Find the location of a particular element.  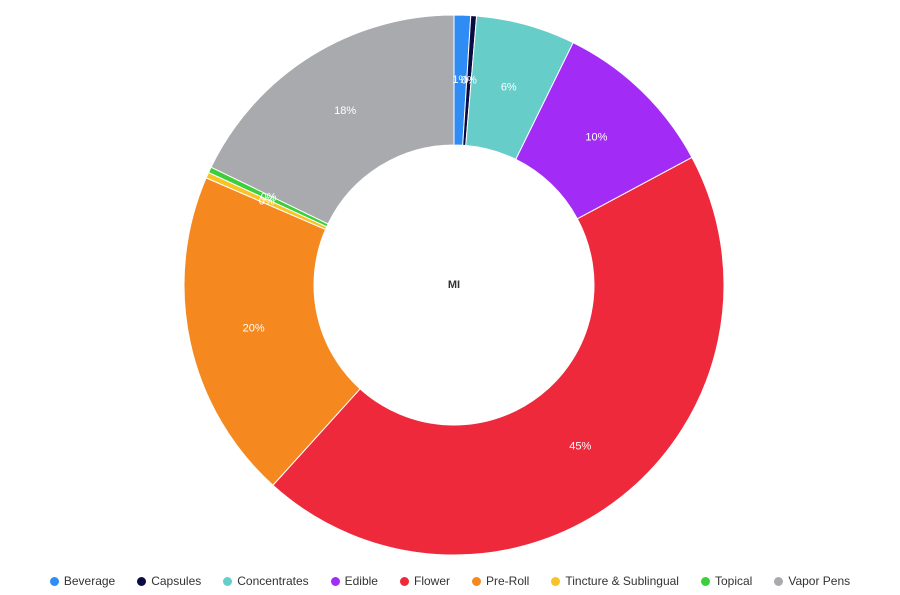

slice-label-topical: 0% is located at coordinates (269, 197).